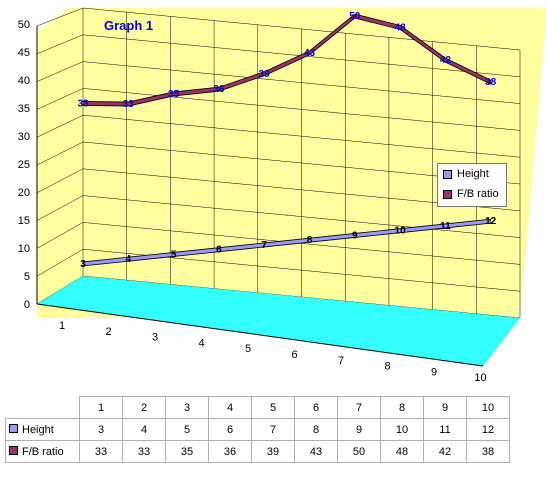 This screenshot has width=547, height=479. Describe the element at coordinates (230, 407) in the screenshot. I see `table-header-cell: 4` at that location.